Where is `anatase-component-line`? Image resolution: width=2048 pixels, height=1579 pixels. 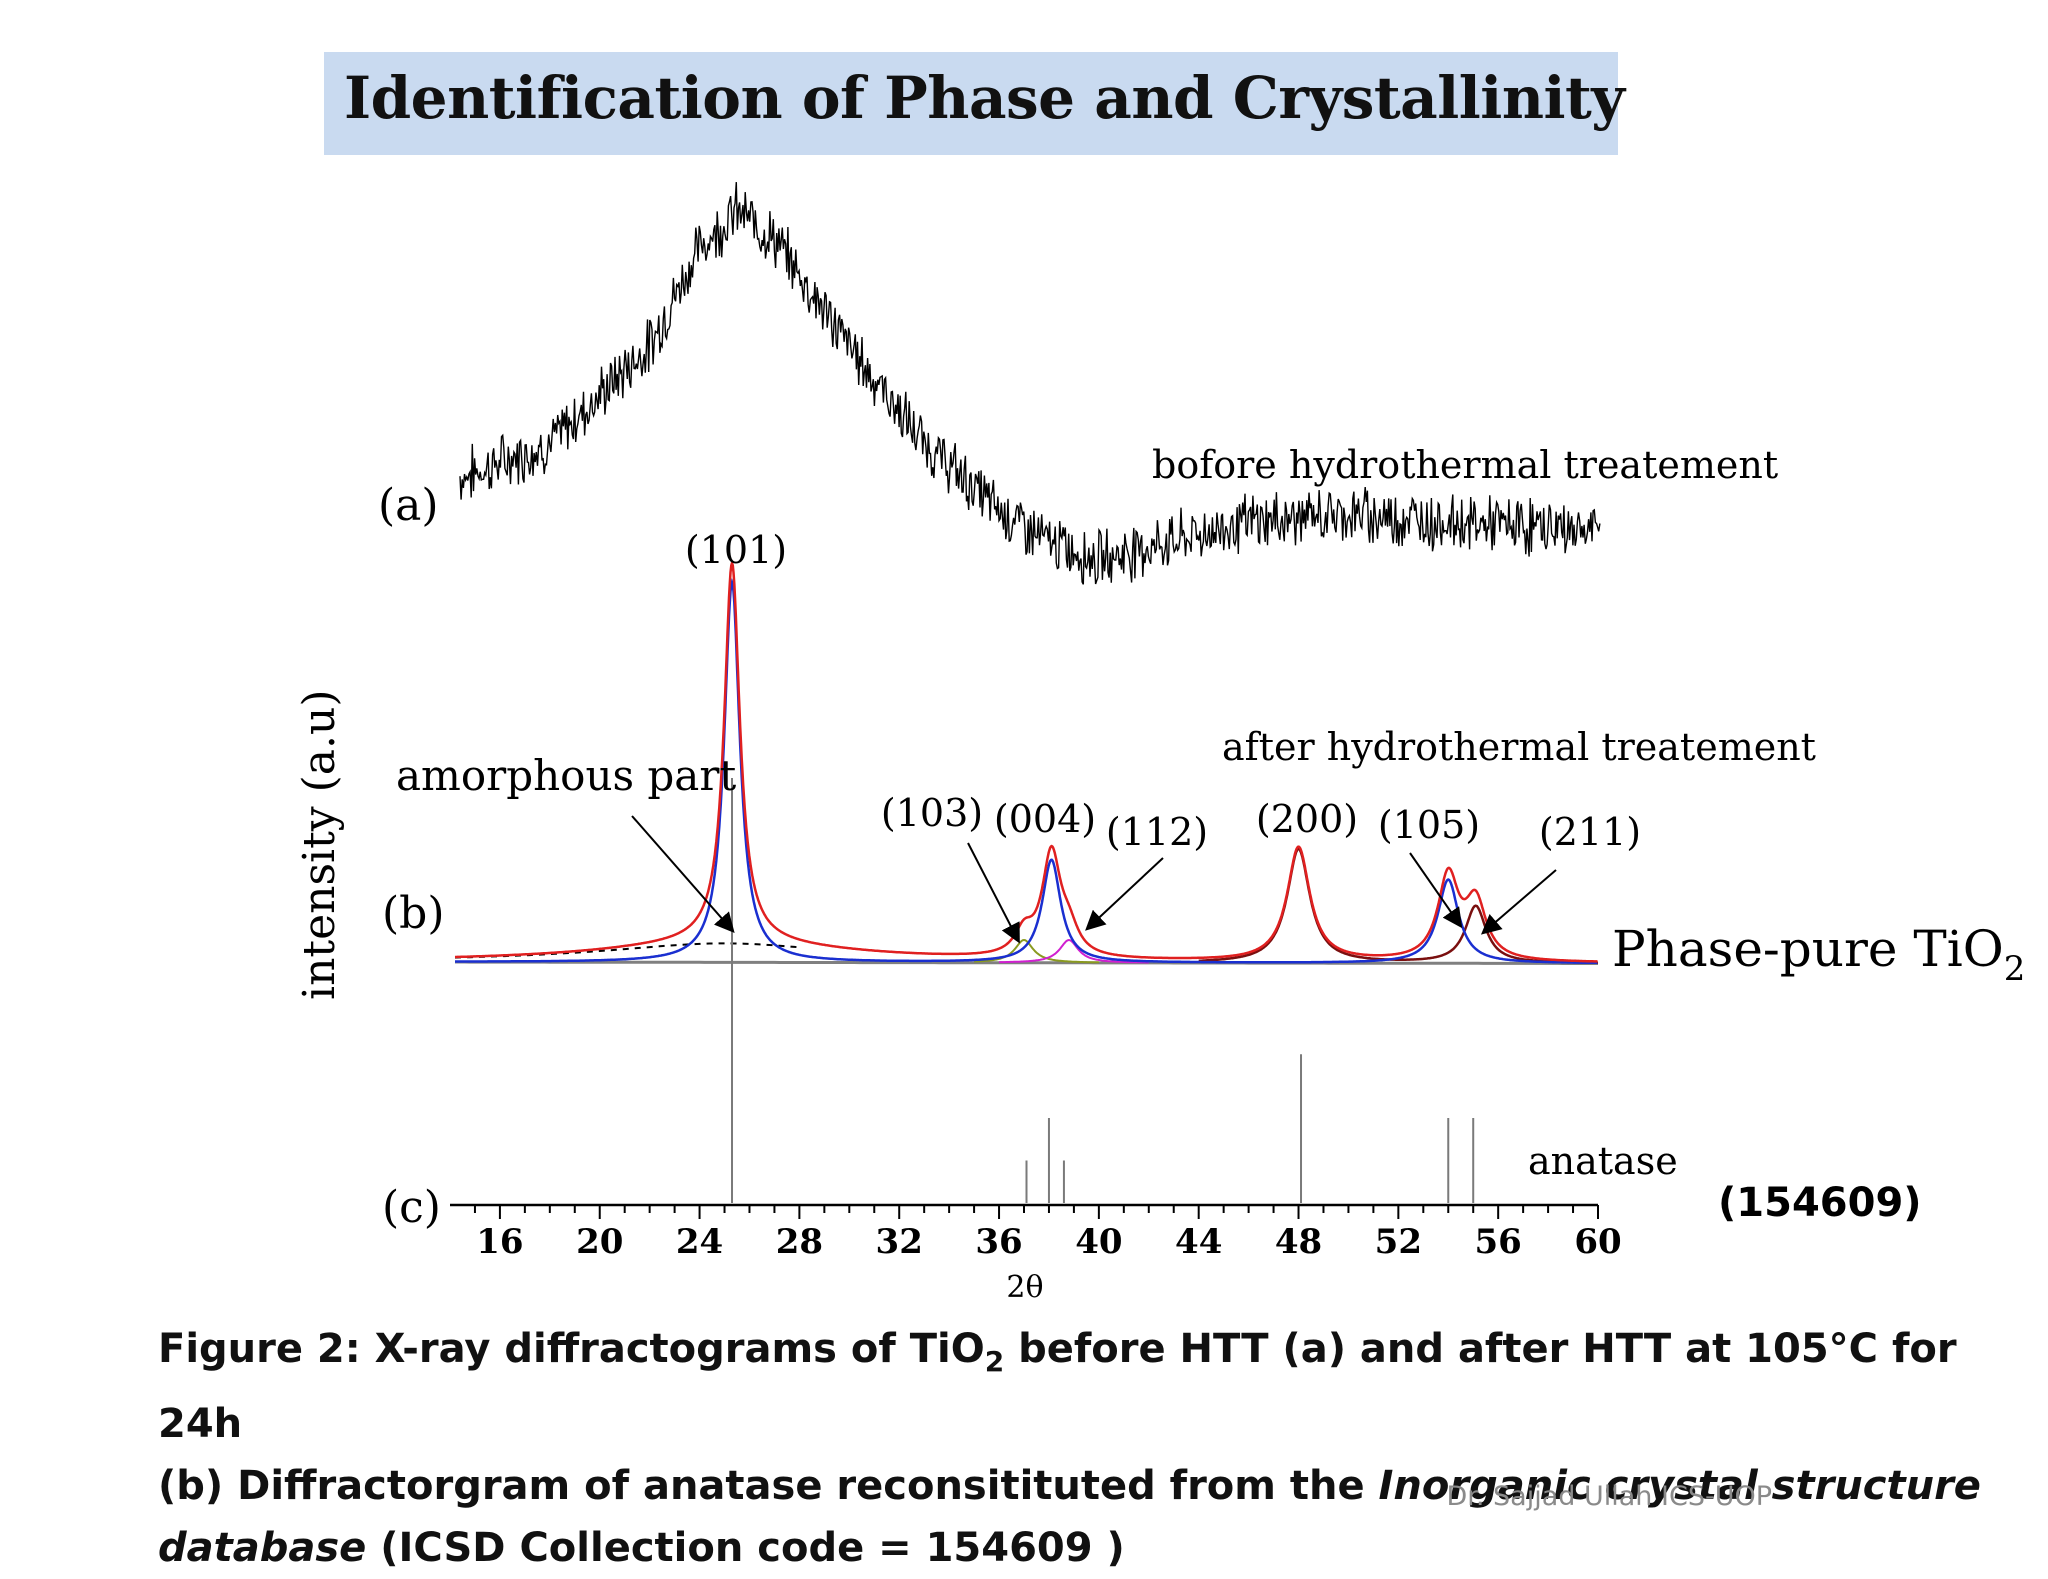 anatase-component-line is located at coordinates (1026, 771).